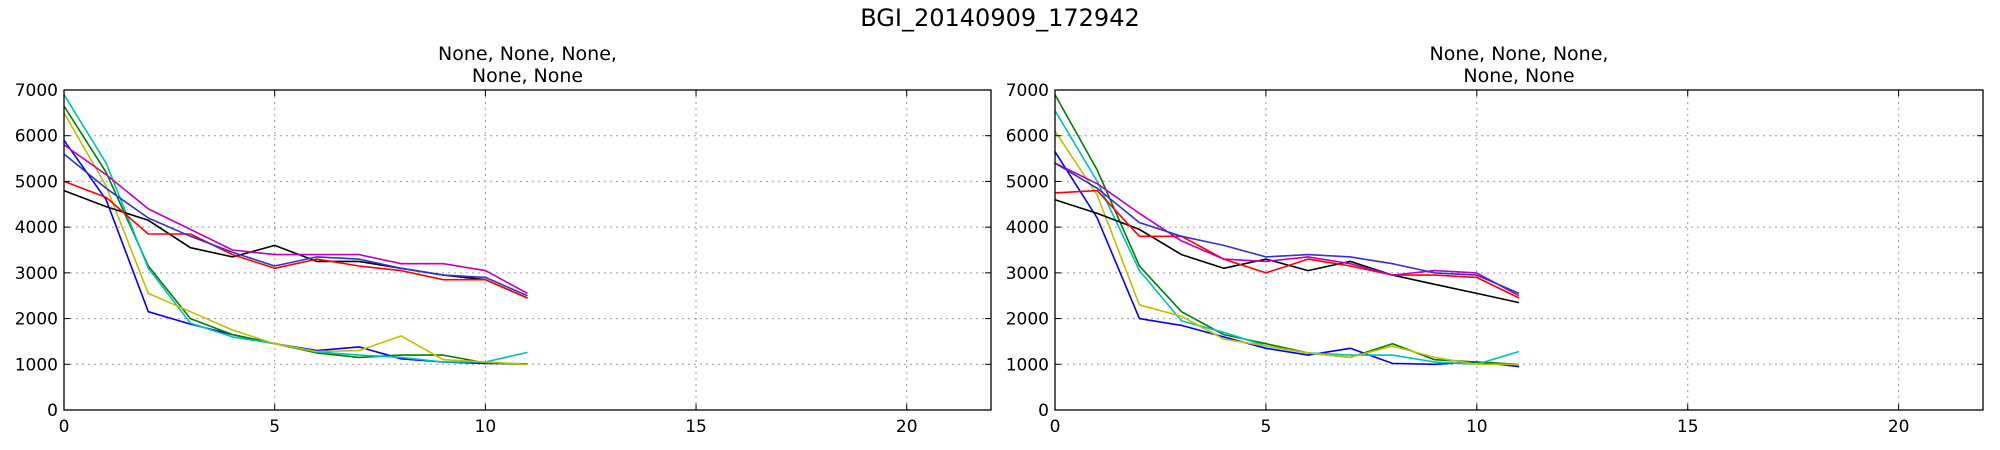  Describe the element at coordinates (1000, 18) in the screenshot. I see `figure-title: BGI_20140909_172942` at that location.